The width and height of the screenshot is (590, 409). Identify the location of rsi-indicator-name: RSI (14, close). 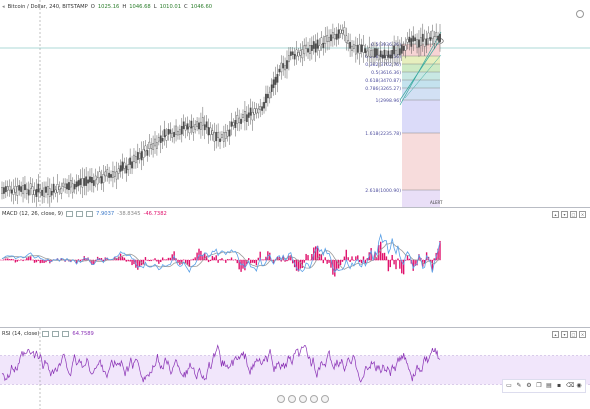
(21, 334).